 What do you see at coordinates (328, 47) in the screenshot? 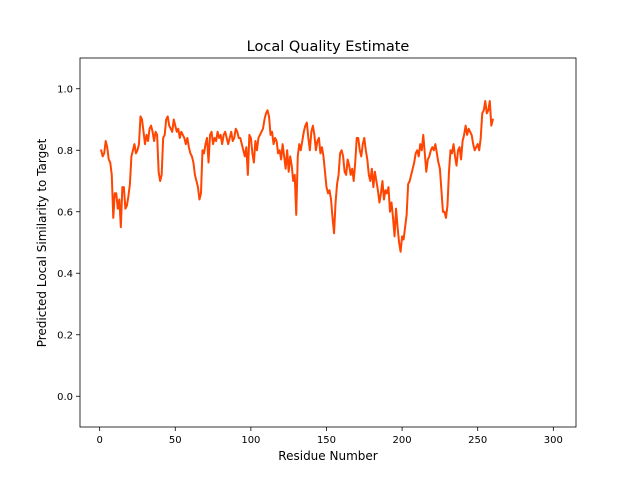
I see `chart-title: Local Quality Estimate` at bounding box center [328, 47].